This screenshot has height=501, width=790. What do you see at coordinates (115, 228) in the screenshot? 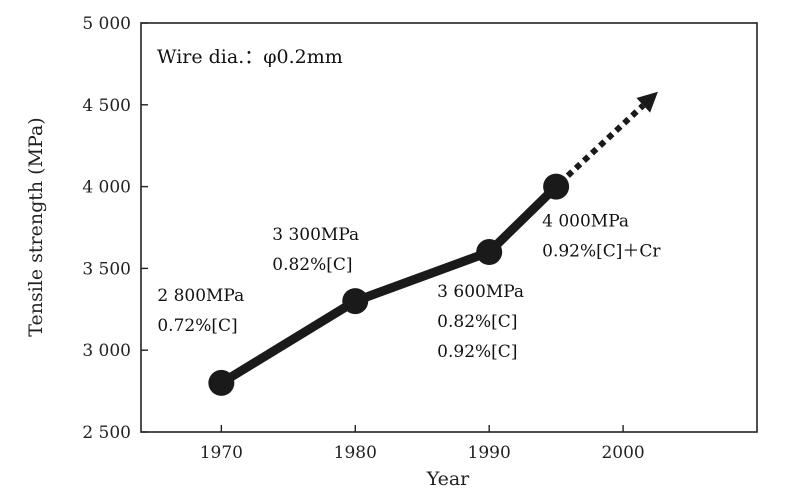
I see `y-axis-ticks: 2 500 3 000 3 500 4 000 4 500 5 000` at bounding box center [115, 228].